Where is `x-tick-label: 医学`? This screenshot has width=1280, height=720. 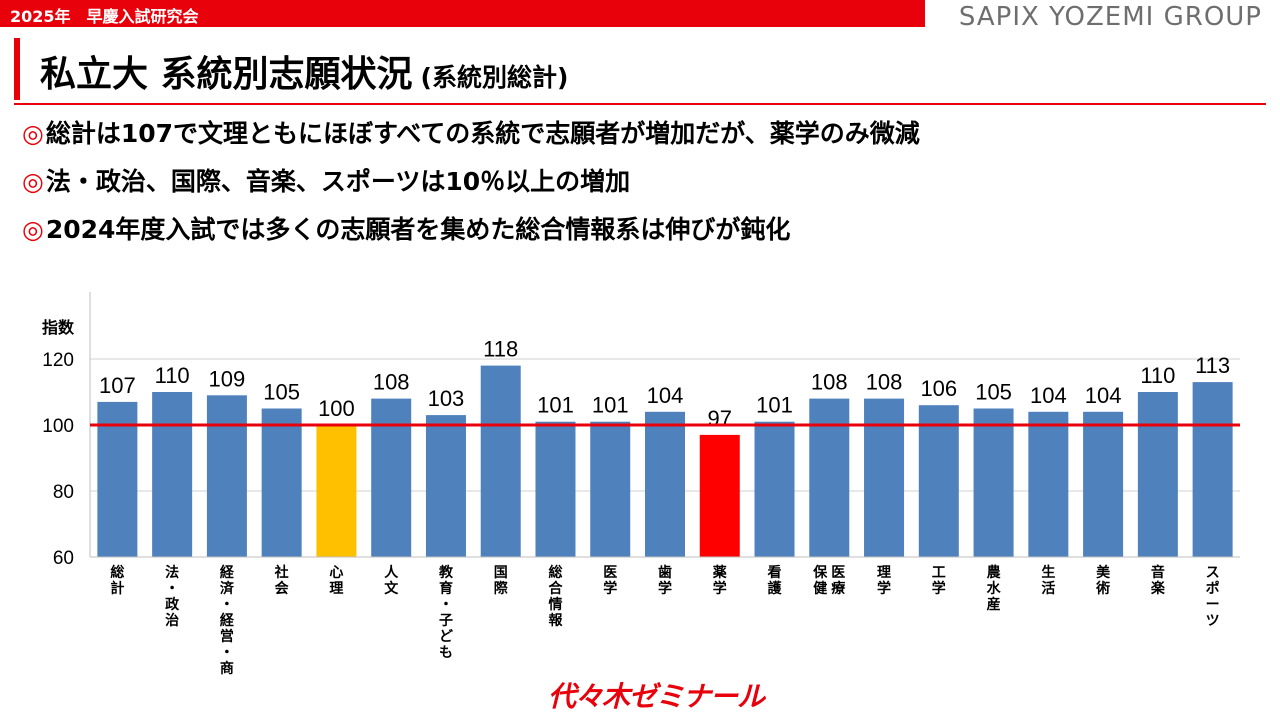 x-tick-label: 医学 is located at coordinates (610, 581).